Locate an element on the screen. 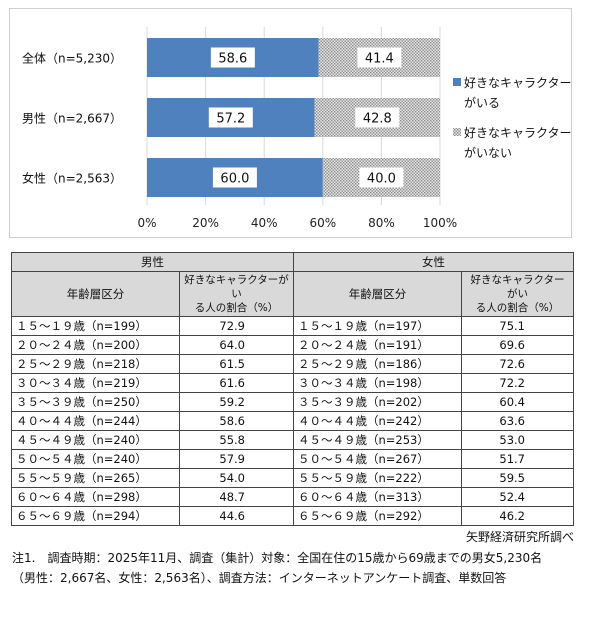 This screenshot has height=618, width=590. male-value-cell: 64.0 is located at coordinates (236, 345).